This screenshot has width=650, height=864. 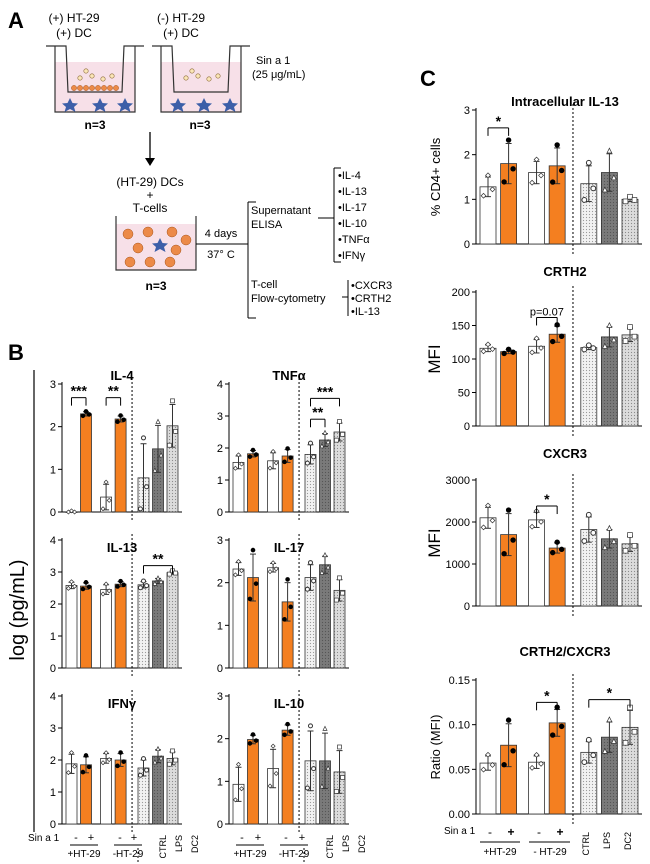 What do you see at coordinates (289, 547) in the screenshot?
I see `chart-title: IL-17` at bounding box center [289, 547].